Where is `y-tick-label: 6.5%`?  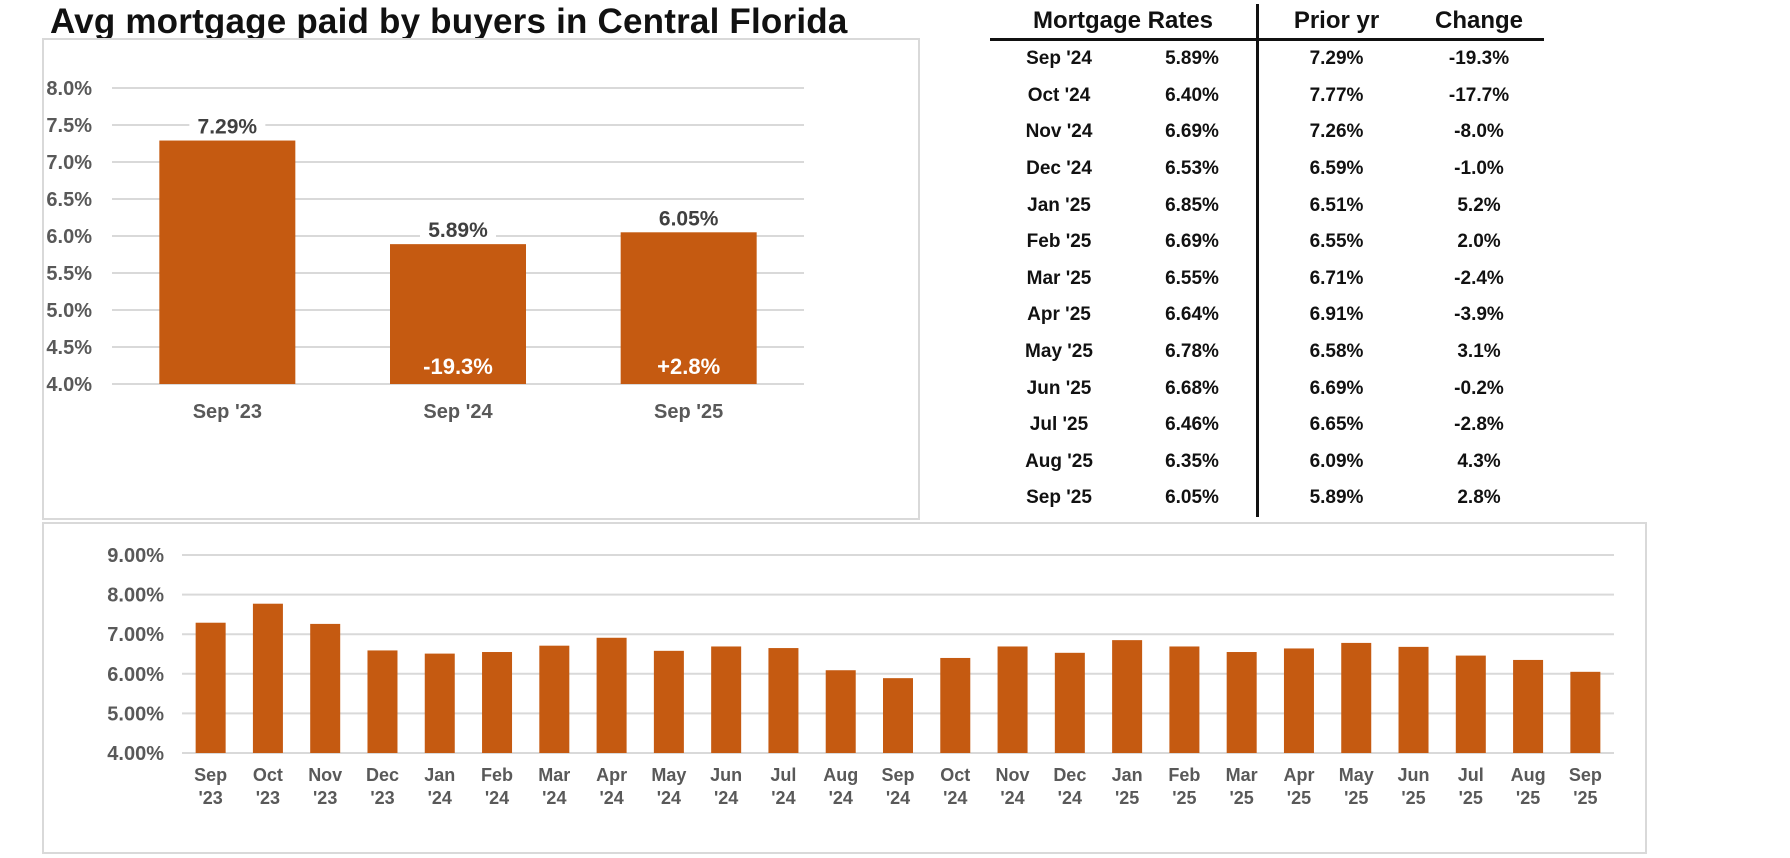
y-tick-label: 6.5% is located at coordinates (69, 200).